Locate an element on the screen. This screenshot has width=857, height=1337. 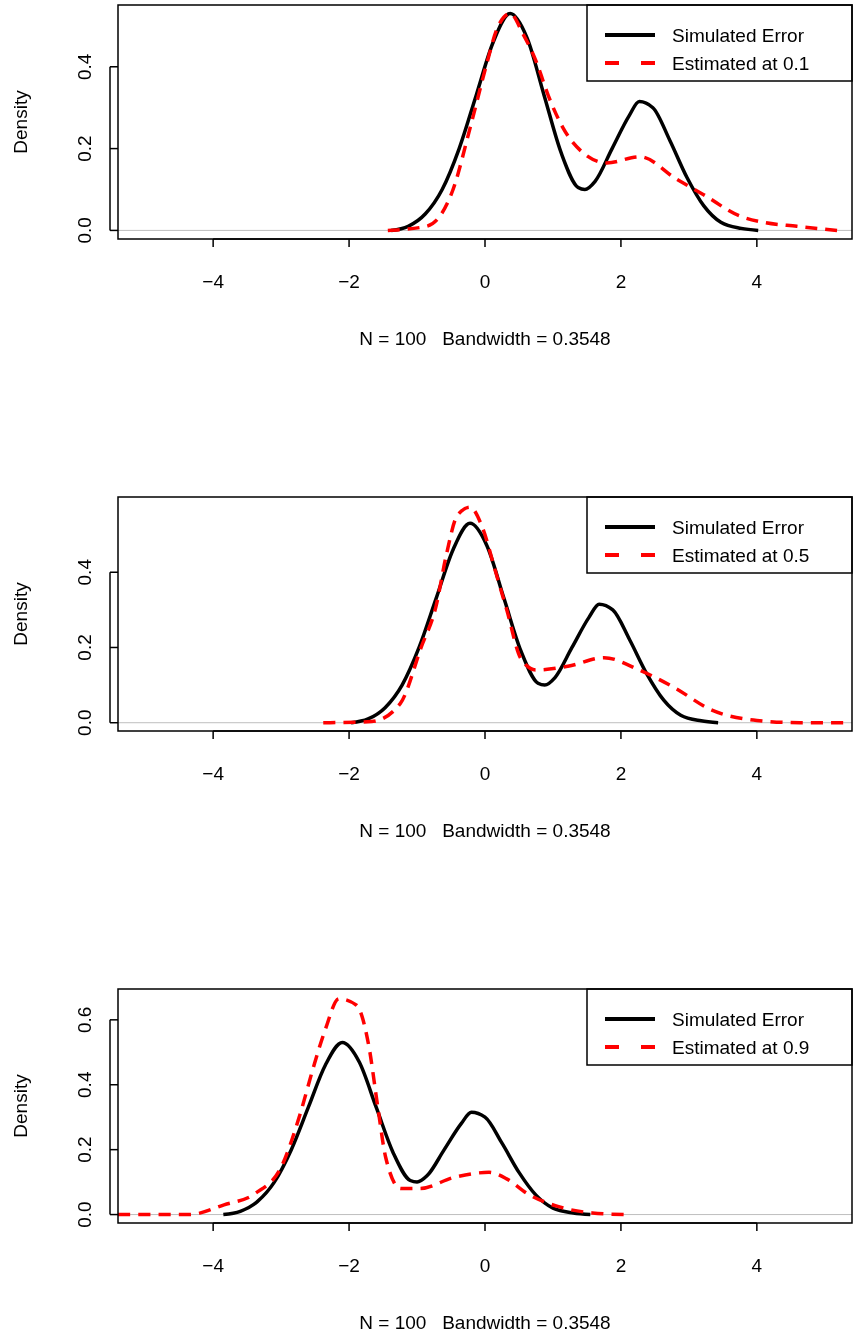
legend-label: Estimated at 0.5 is located at coordinates (741, 555).